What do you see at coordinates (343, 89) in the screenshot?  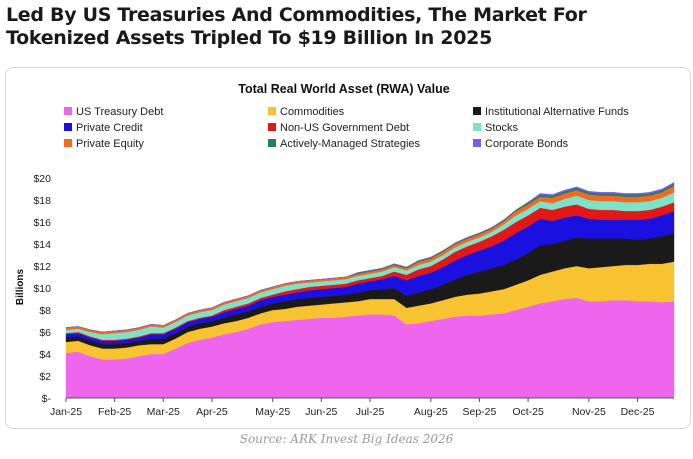 I see `chart-title: Total Real World Asset (RWA) Value` at bounding box center [343, 89].